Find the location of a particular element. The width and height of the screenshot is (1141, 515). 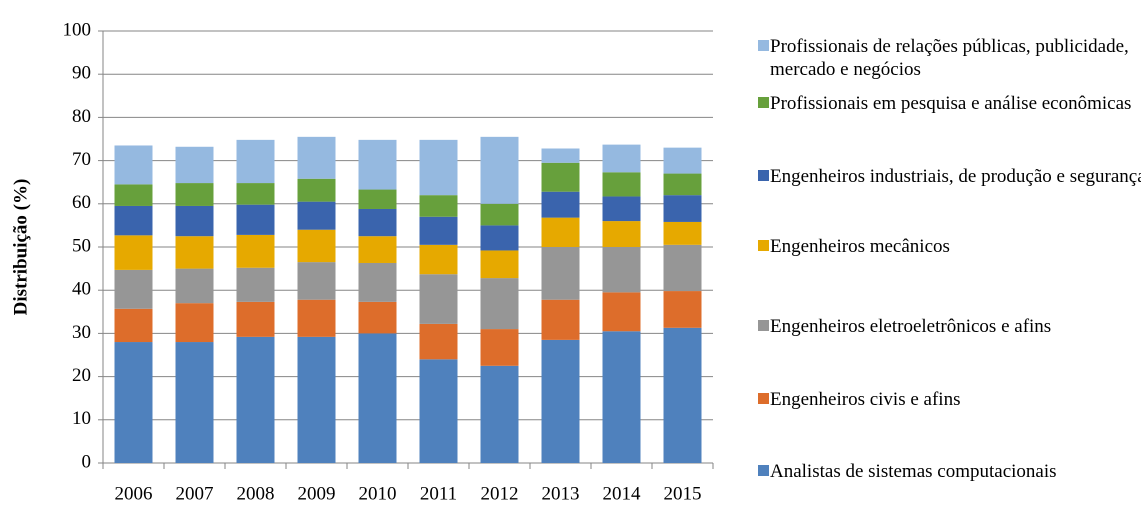

legend-label: Engenheiros eletroeletrônicos e afins is located at coordinates (911, 326).